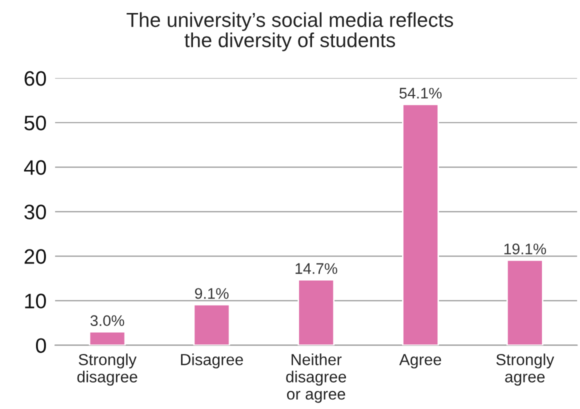  What do you see at coordinates (317, 268) in the screenshot?
I see `data-label: 14.7%` at bounding box center [317, 268].